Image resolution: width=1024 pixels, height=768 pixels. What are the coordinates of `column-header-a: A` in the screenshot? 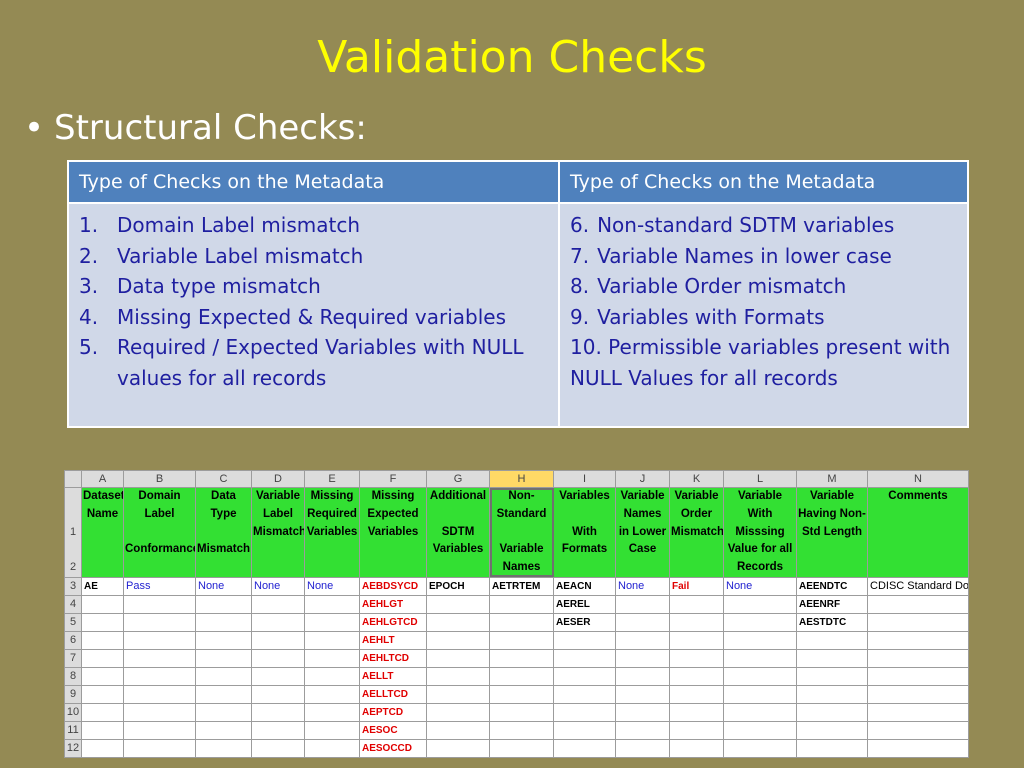 It's located at (102, 479).